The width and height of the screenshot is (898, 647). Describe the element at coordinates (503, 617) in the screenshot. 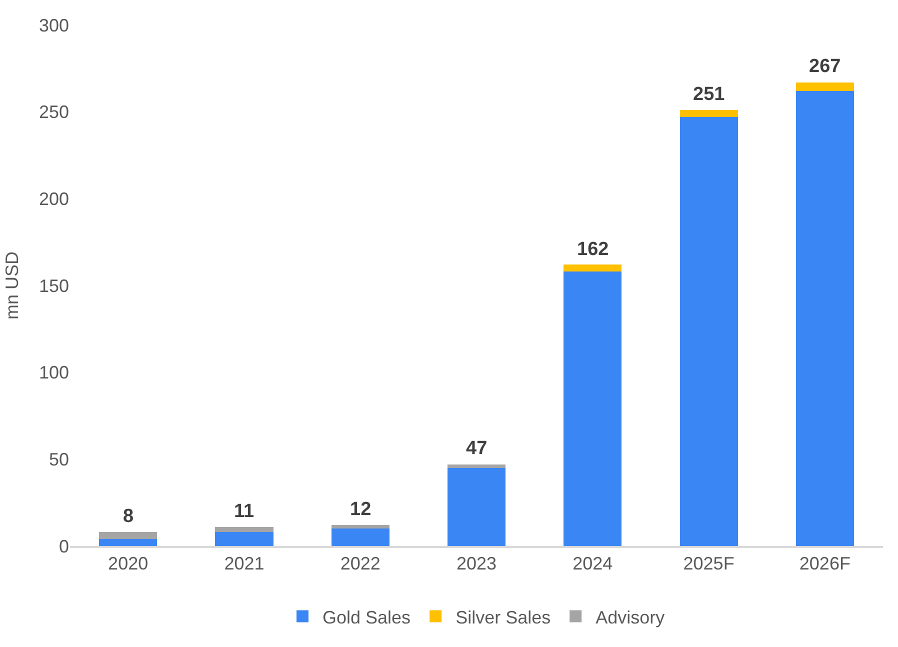

I see `legend-label: Silver Sales` at that location.